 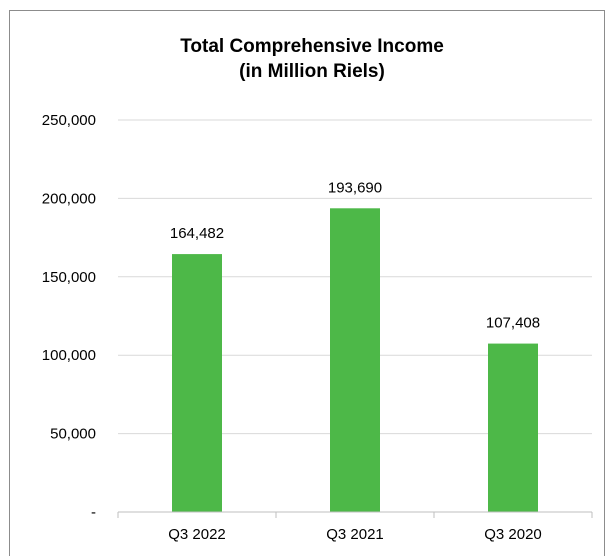 I want to click on y-tick-label: 150,000, so click(x=69, y=277).